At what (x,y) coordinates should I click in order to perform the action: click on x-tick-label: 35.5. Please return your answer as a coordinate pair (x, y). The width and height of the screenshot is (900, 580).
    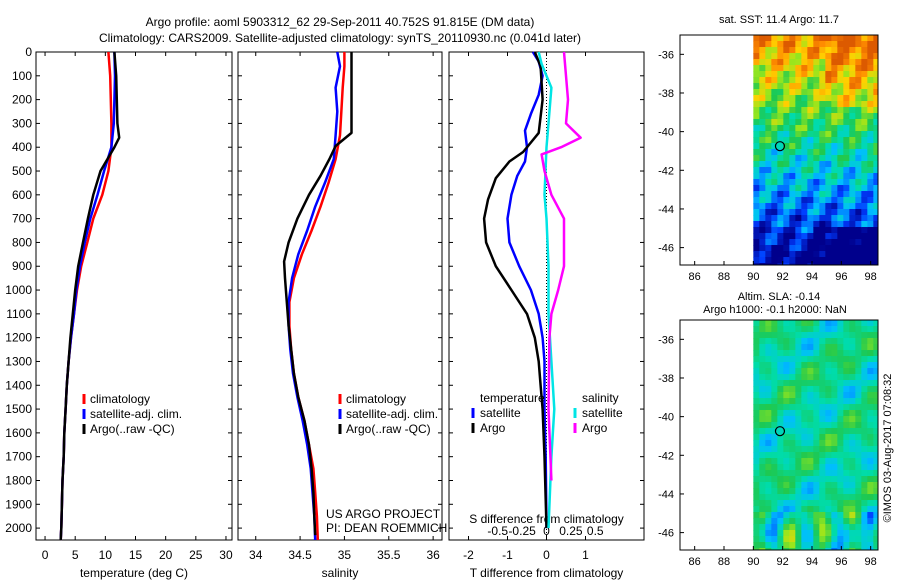
    Looking at the image, I should click on (389, 555).